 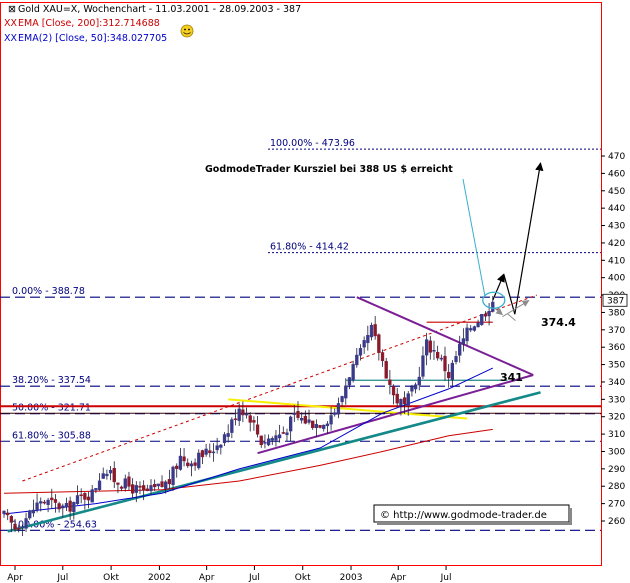 What do you see at coordinates (248, 461) in the screenshot?
I see `ema200-line` at bounding box center [248, 461].